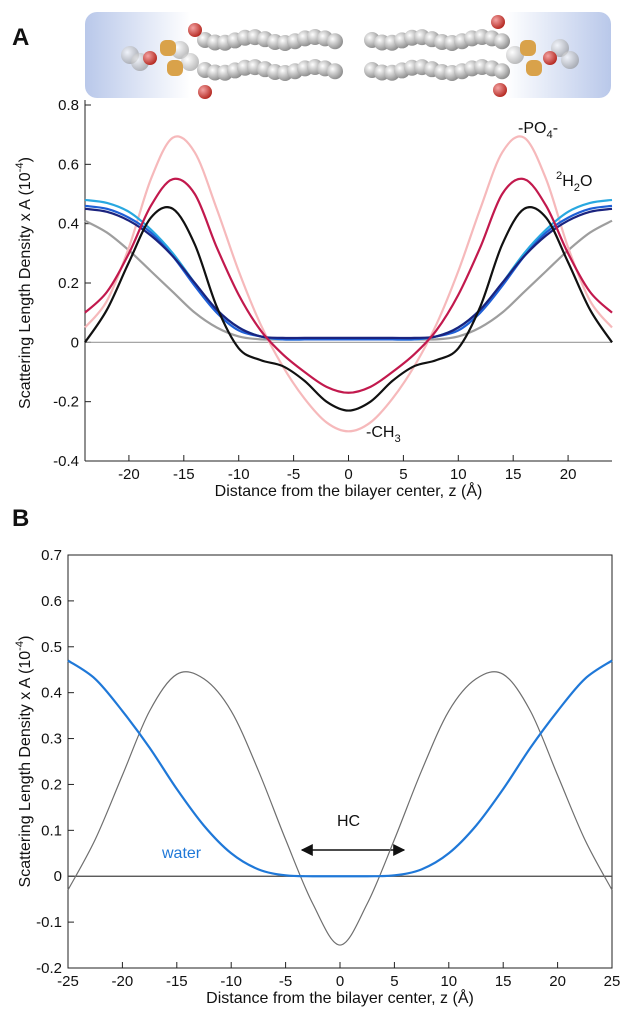 The image size is (624, 1022). What do you see at coordinates (380, 432) in the screenshot?
I see `annotation-part: -CH` at bounding box center [380, 432].